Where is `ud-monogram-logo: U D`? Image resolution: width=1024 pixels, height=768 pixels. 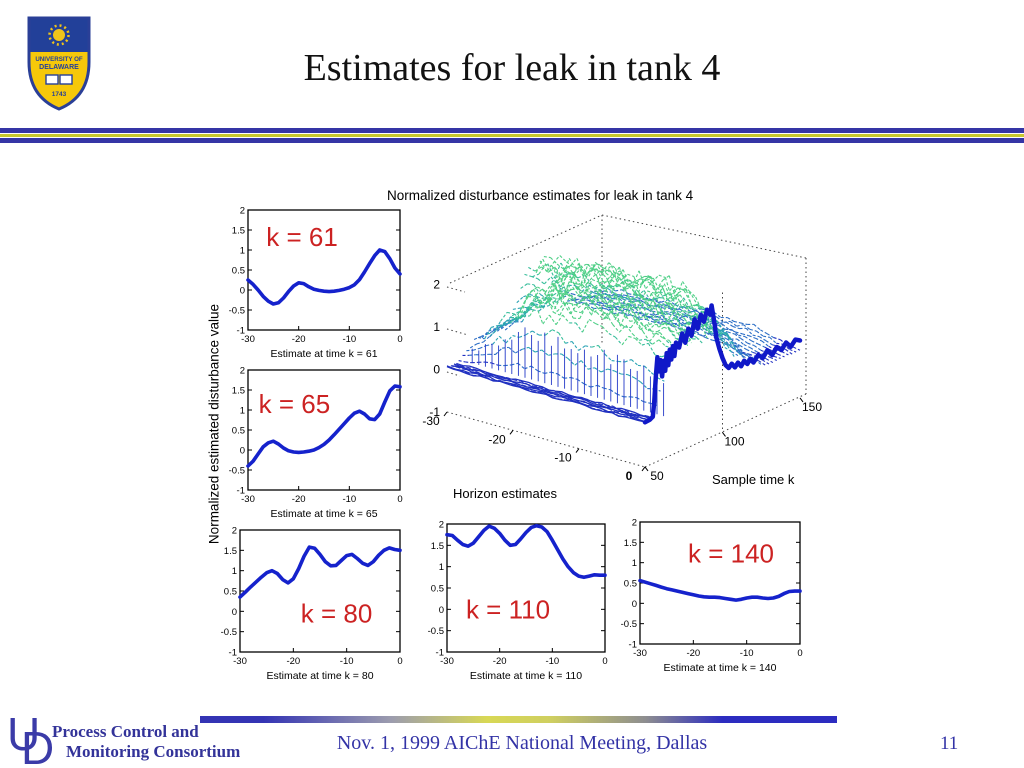
ud-monogram-logo: U D is located at coordinates (30, 740).